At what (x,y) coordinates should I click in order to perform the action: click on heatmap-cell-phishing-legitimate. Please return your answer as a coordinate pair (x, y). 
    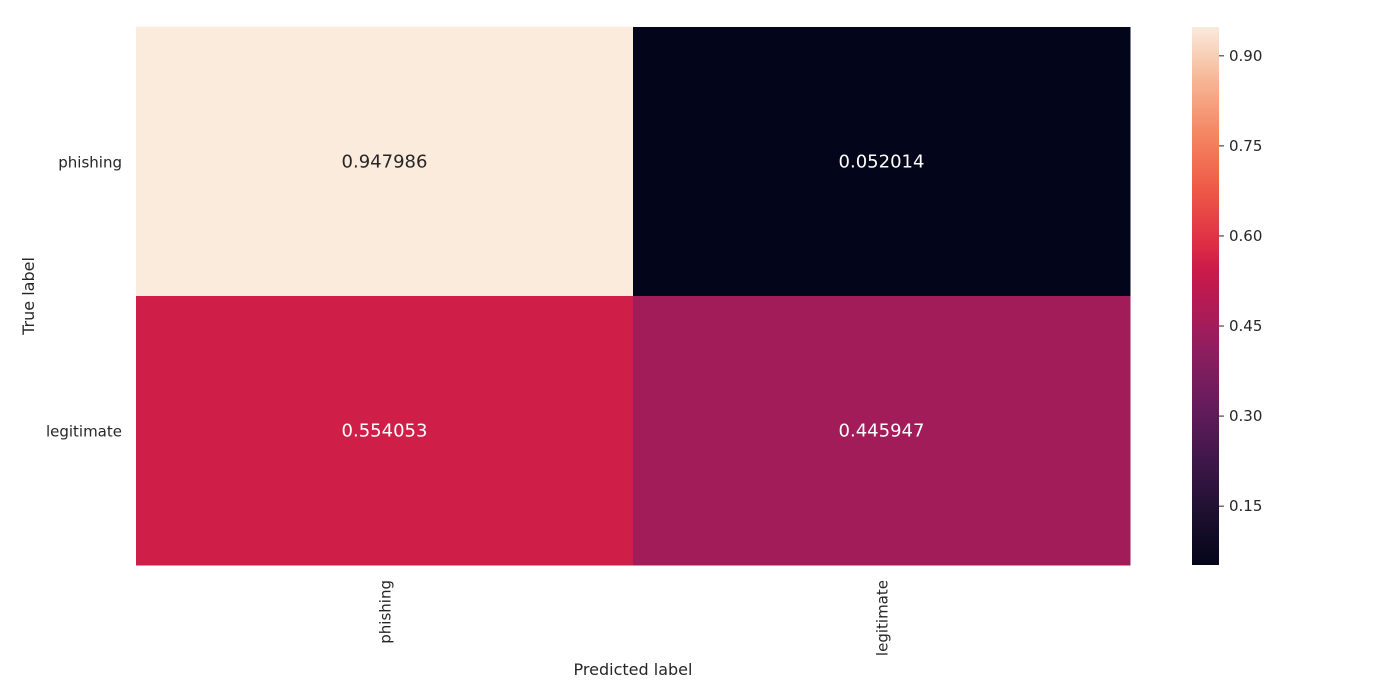
    Looking at the image, I should click on (882, 162).